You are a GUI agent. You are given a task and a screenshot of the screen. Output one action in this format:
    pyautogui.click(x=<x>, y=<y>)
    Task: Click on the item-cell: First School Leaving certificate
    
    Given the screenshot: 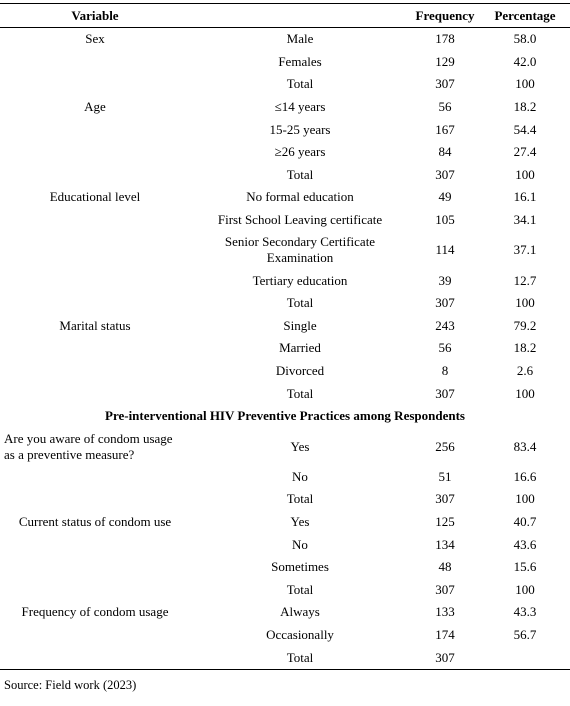 What is the action you would take?
    pyautogui.click(x=300, y=220)
    